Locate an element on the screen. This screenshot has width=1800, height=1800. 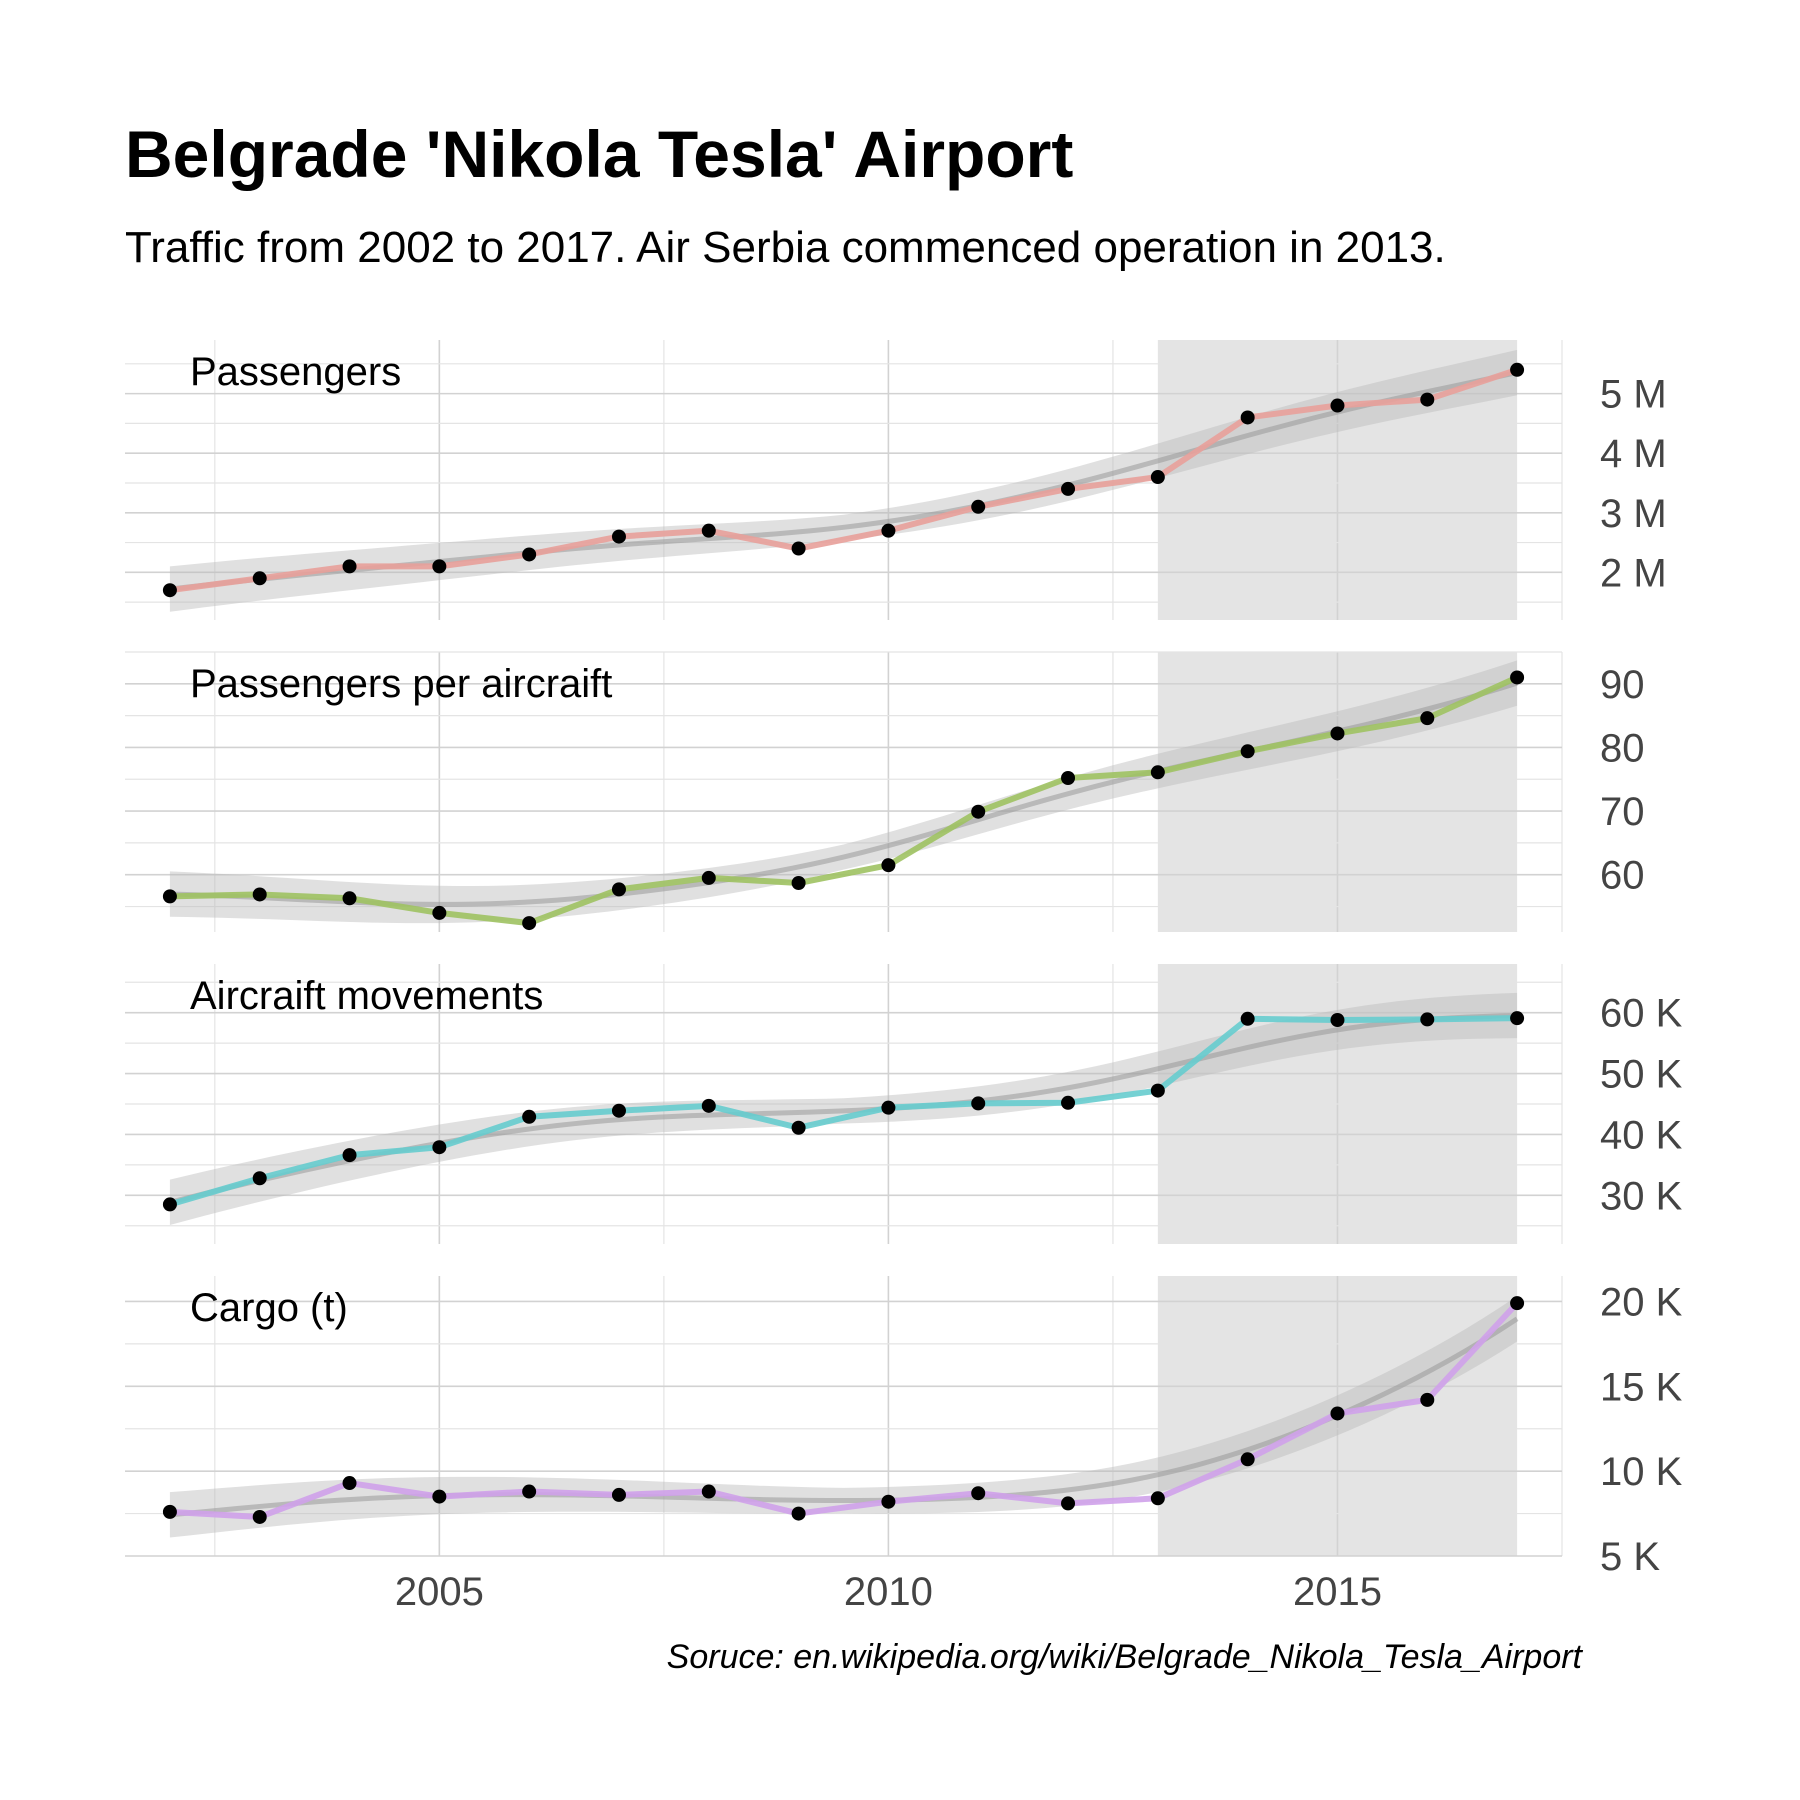
y-tick-label: 40 K is located at coordinates (1641, 1135).